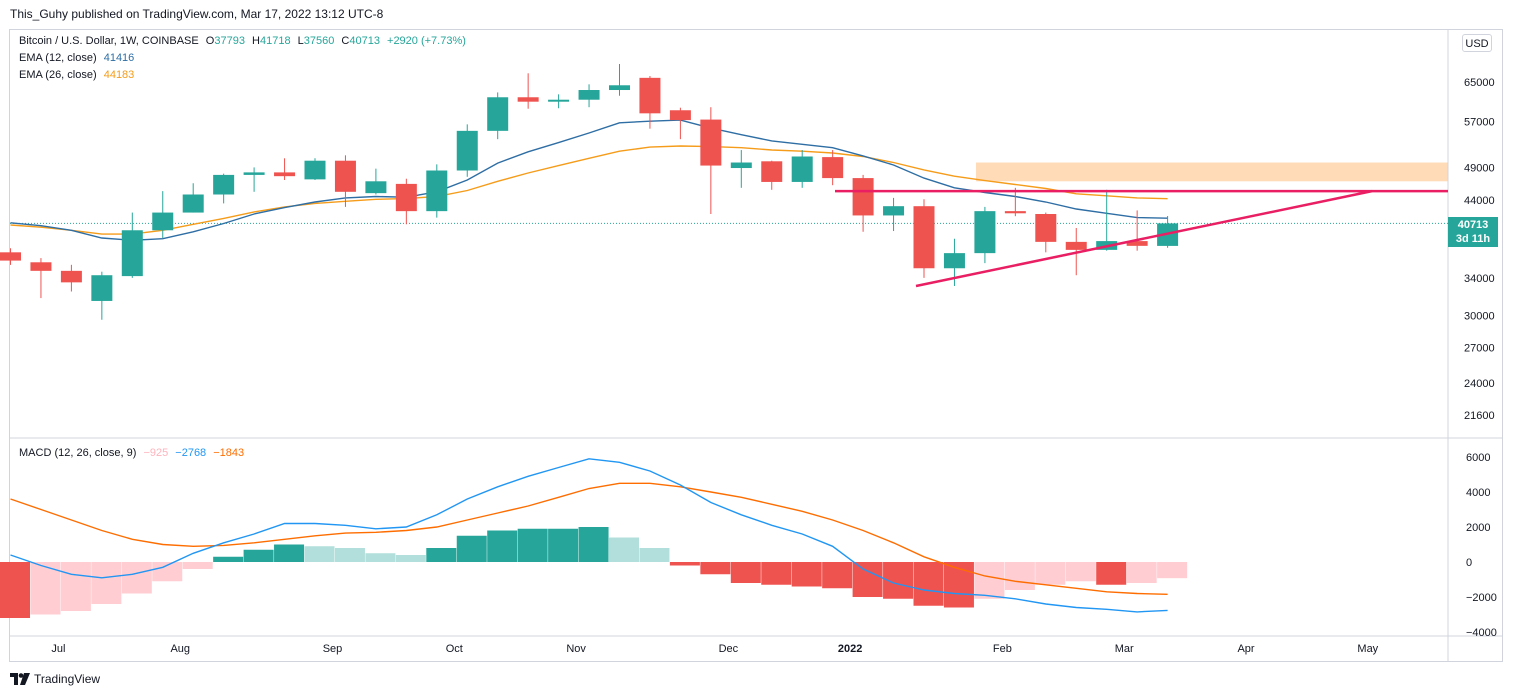 The image size is (1514, 698). I want to click on o-label: O, so click(210, 41).